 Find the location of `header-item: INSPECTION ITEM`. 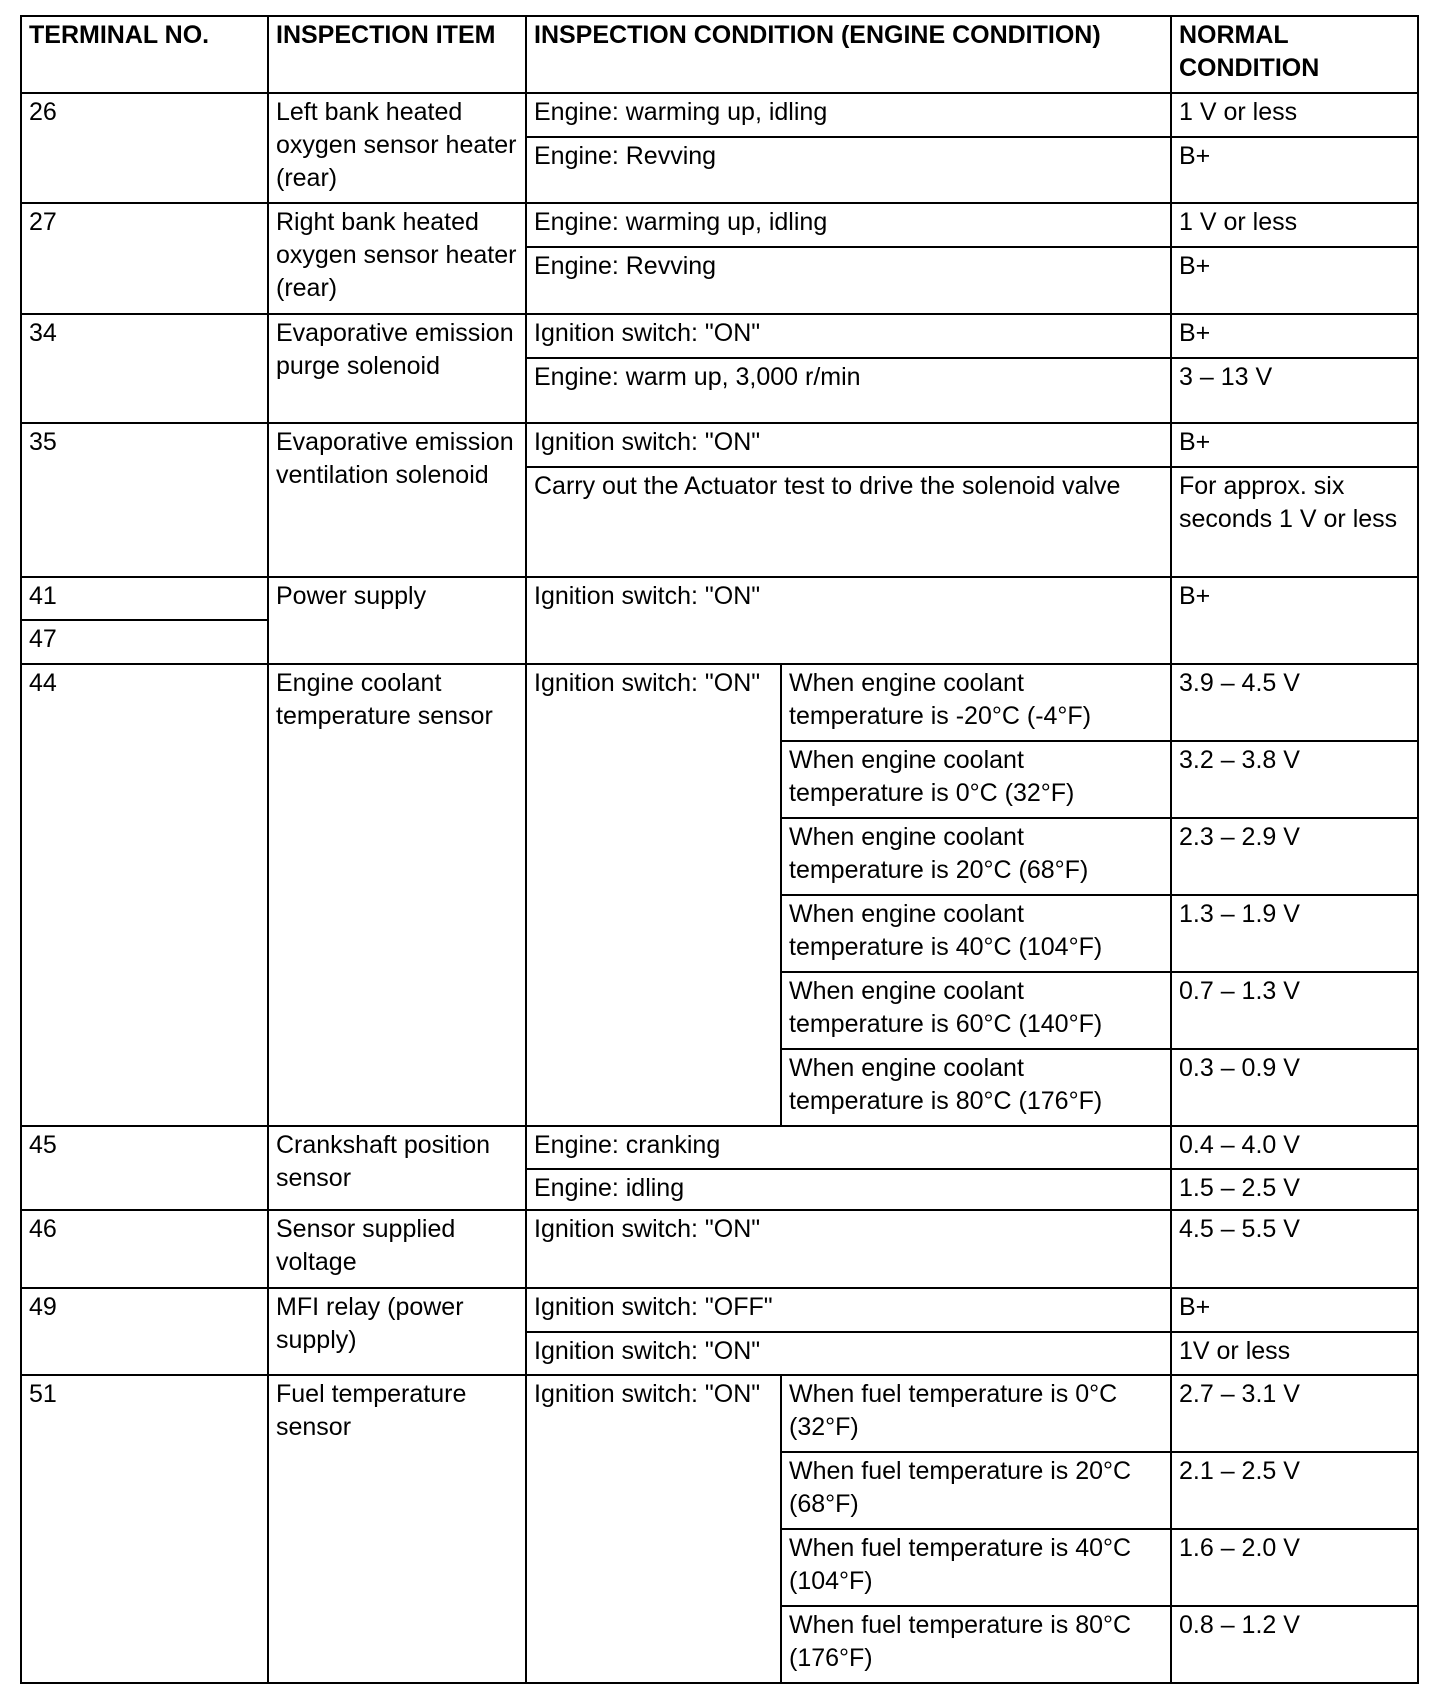

header-item: INSPECTION ITEM is located at coordinates (397, 54).